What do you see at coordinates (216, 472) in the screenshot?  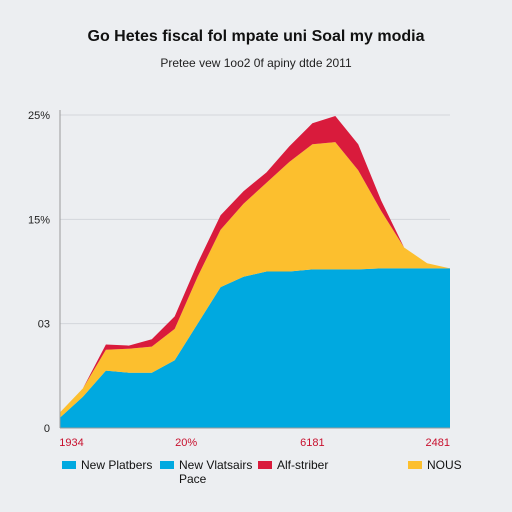 I see `legend-label: New Vlatsairs Pace` at bounding box center [216, 472].